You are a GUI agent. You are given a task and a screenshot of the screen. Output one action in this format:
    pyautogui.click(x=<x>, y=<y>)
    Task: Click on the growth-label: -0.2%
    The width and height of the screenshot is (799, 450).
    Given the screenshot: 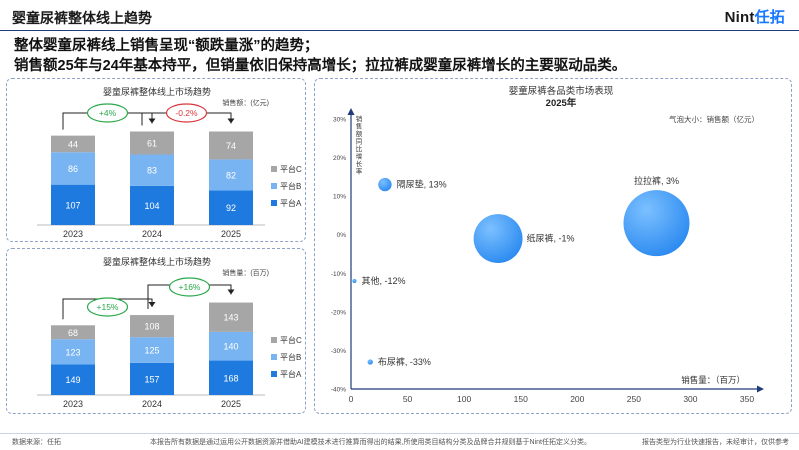 What is the action you would take?
    pyautogui.click(x=186, y=113)
    